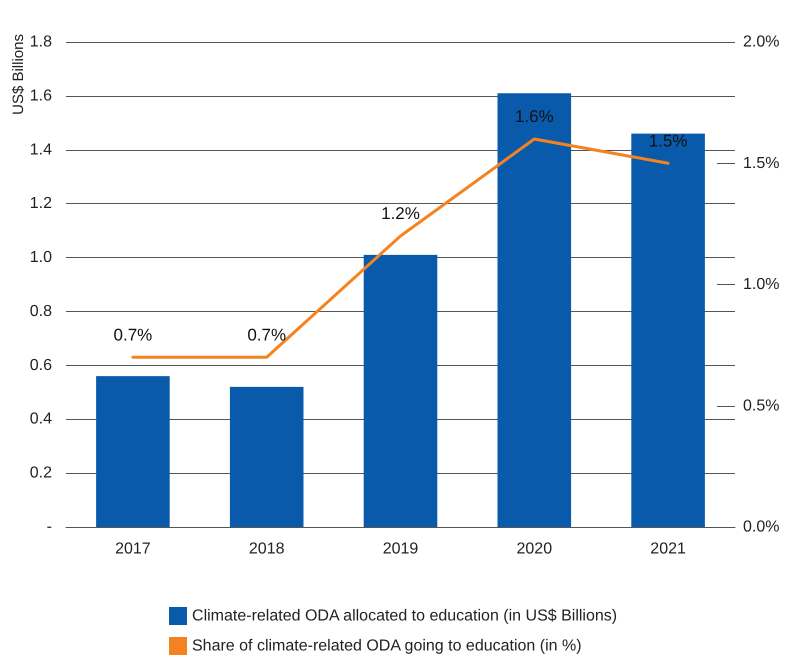 The height and width of the screenshot is (666, 787). Describe the element at coordinates (761, 405) in the screenshot. I see `y2-tick-label: 0.5%` at that location.